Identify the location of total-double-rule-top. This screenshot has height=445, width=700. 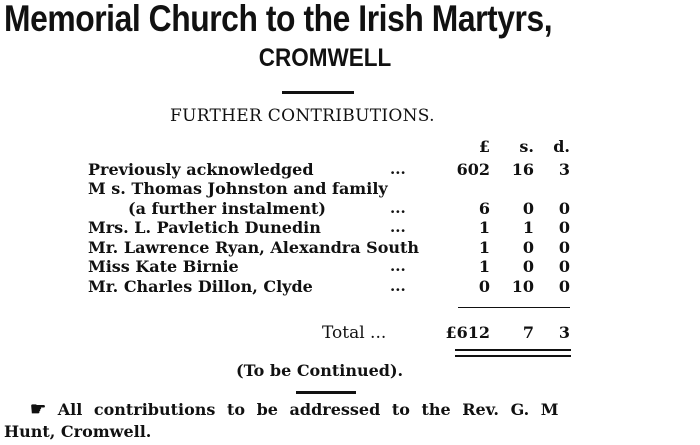
(513, 350).